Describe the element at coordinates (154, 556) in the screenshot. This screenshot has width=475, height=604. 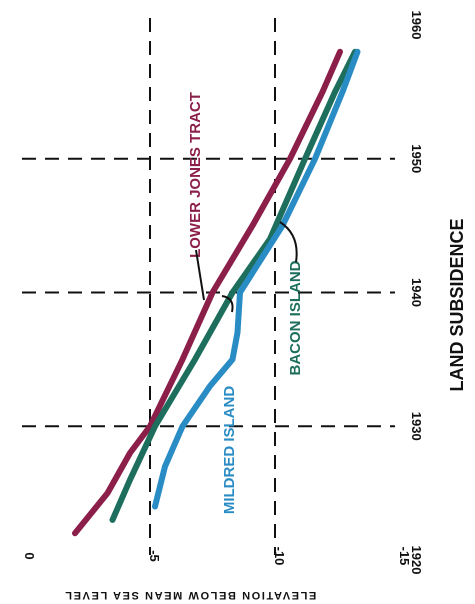
I see `y-tick-label-5: -5` at that location.